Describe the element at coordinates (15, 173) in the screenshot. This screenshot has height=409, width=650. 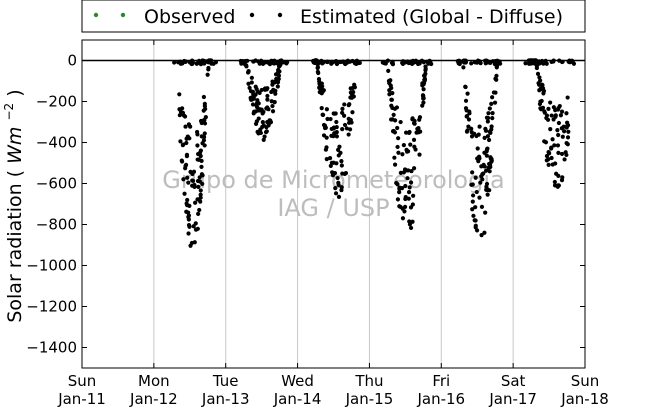
I see `y-axis-label-open-paren: (` at that location.